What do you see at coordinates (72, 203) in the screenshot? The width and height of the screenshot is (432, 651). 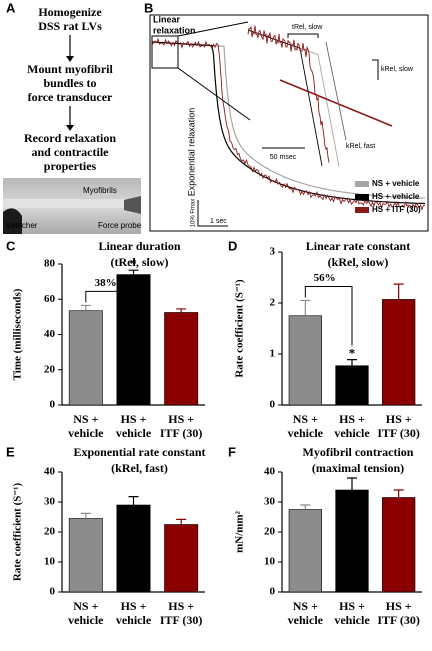 I see `myofibril` at bounding box center [72, 203].